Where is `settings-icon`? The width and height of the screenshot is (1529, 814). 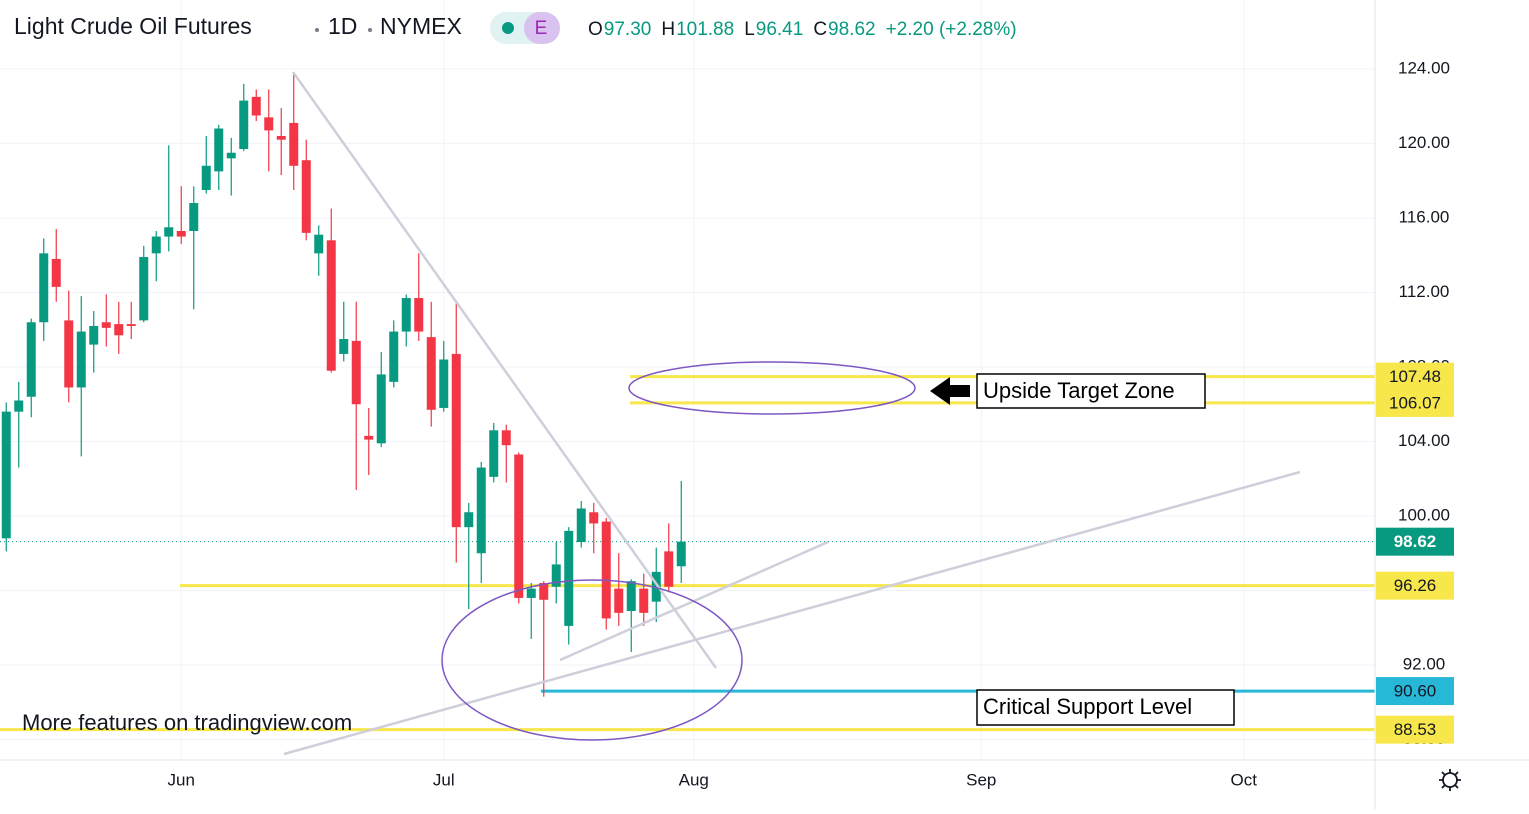
settings-icon is located at coordinates (1450, 780).